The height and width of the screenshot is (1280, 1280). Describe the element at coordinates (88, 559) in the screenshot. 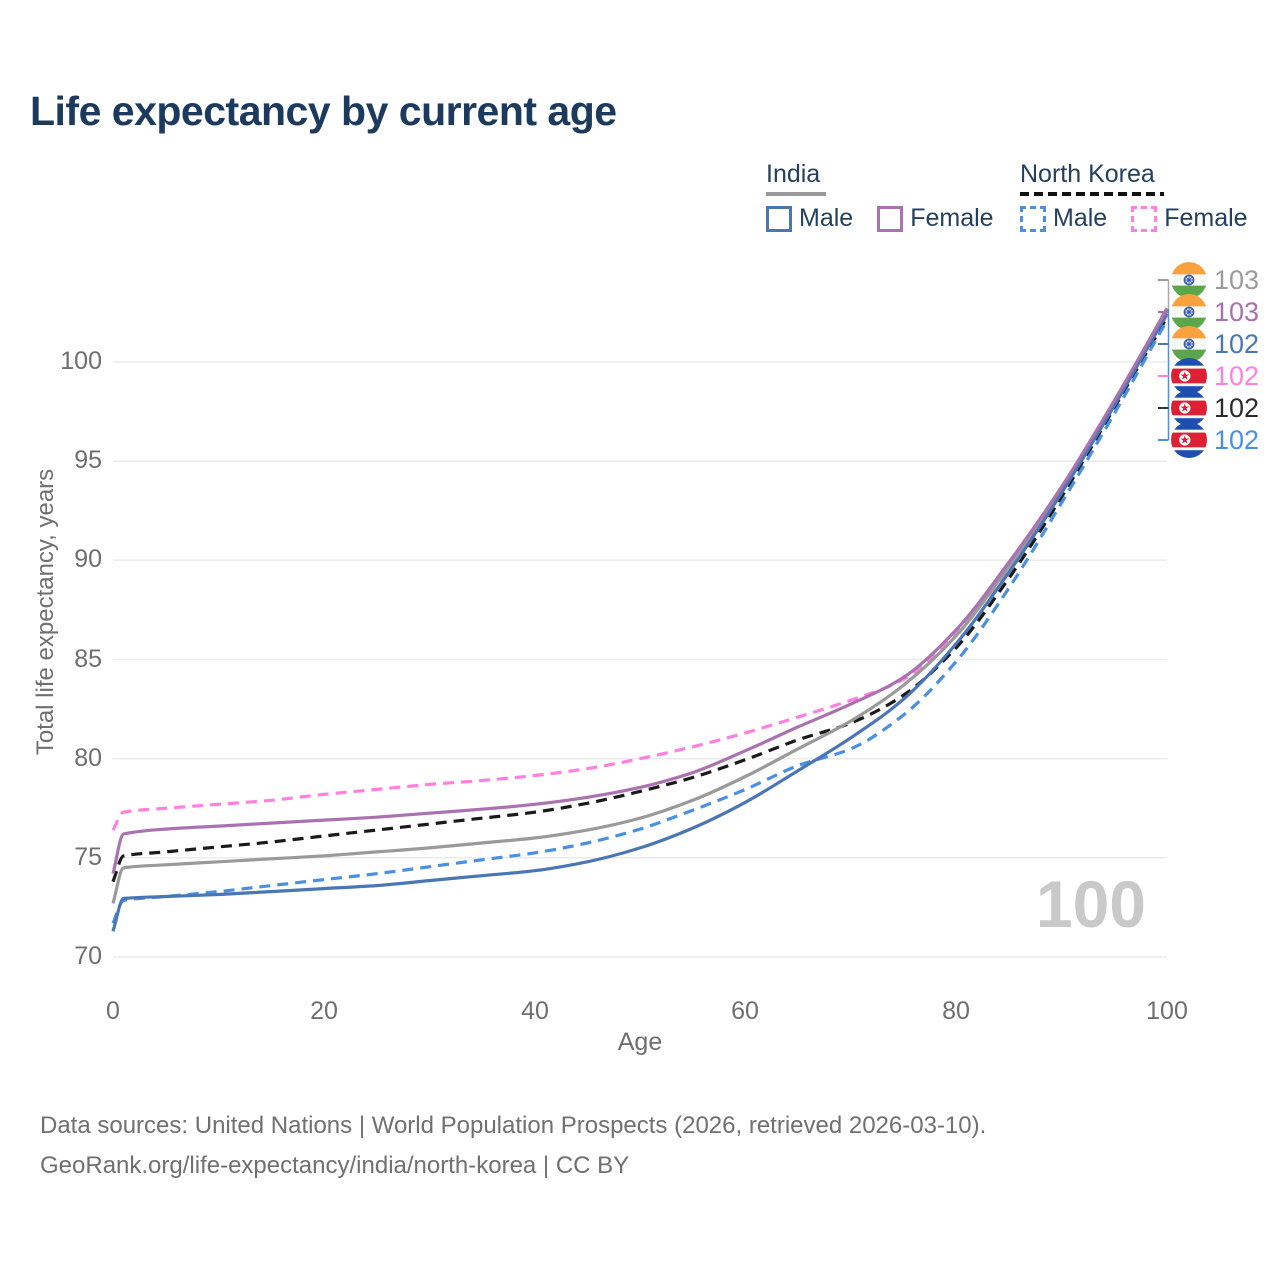

I see `y-tick-label: 90` at that location.